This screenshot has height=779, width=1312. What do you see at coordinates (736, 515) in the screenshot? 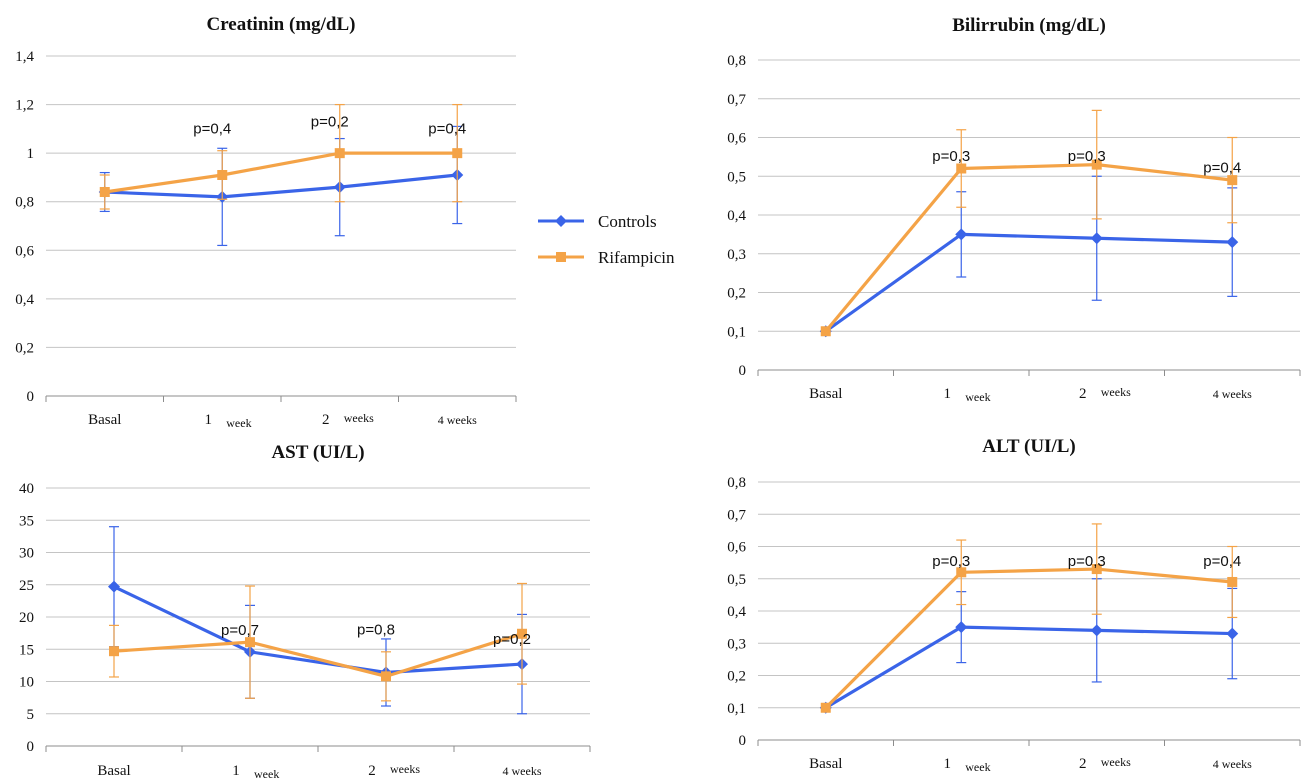
I see `y-tick-label: 0,7` at bounding box center [736, 515].